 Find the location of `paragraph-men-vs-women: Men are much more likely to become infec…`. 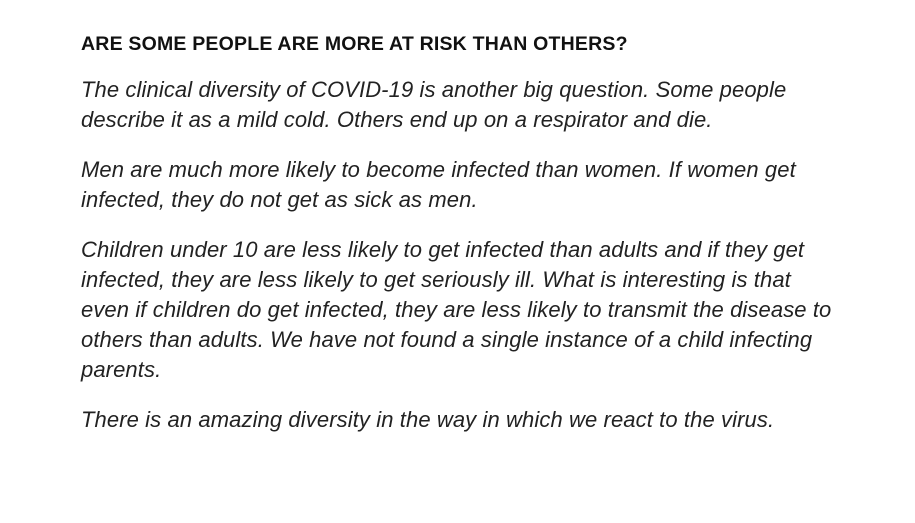

paragraph-men-vs-women: Men are much more likely to become infec… is located at coordinates (438, 184).